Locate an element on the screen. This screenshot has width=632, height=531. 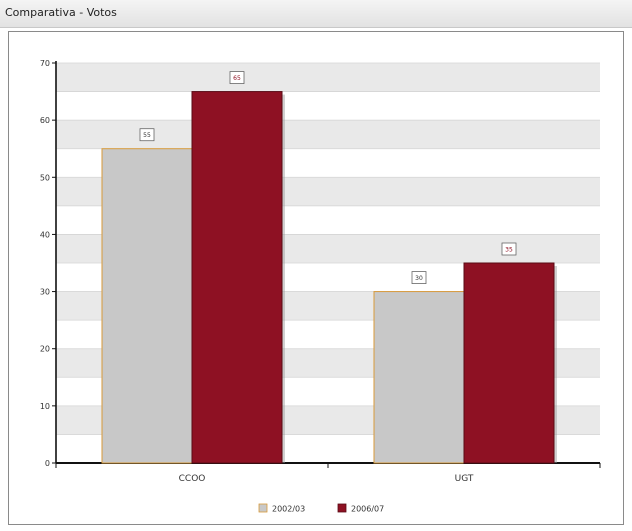
y-tick-label: 20 is located at coordinates (45, 349).